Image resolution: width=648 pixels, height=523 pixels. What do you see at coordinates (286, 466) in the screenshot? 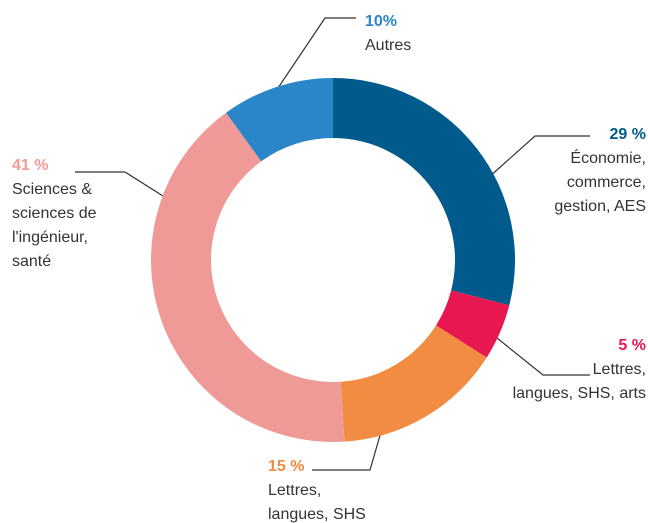
I see `value-label: 15 %` at bounding box center [286, 466].